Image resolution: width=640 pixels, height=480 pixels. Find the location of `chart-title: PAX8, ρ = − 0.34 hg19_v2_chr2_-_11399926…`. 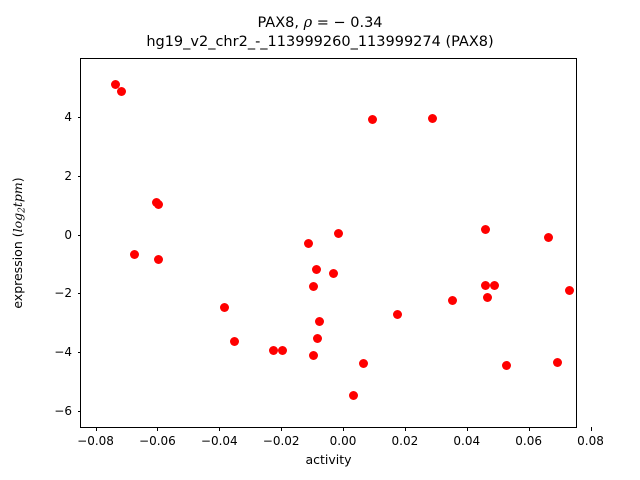

chart-title: PAX8, ρ = − 0.34 hg19_v2_chr2_-_11399926… is located at coordinates (320, 33).